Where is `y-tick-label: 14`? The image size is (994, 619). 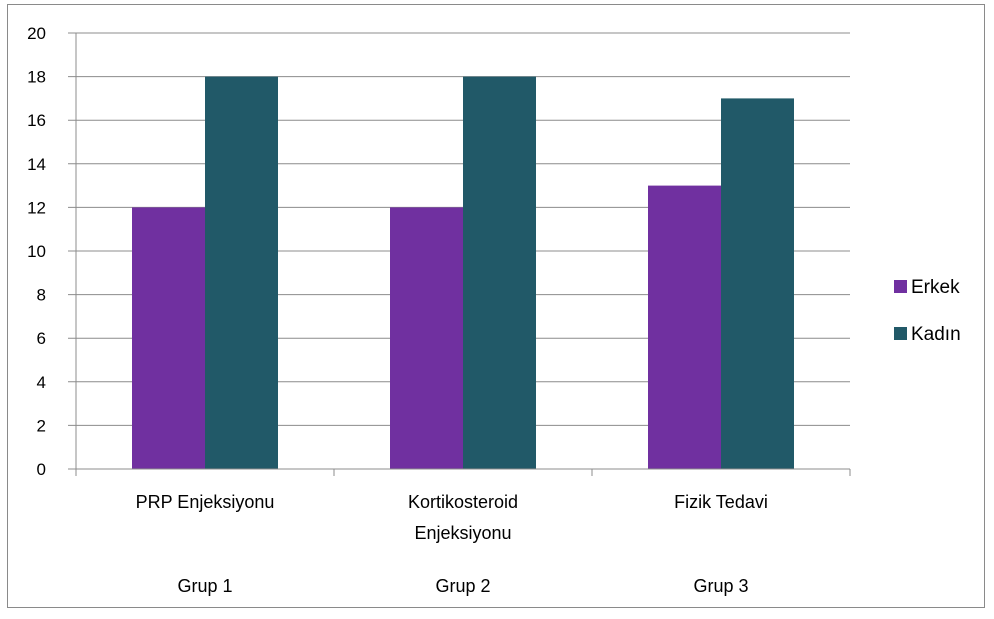
y-tick-label: 14 is located at coordinates (36, 164).